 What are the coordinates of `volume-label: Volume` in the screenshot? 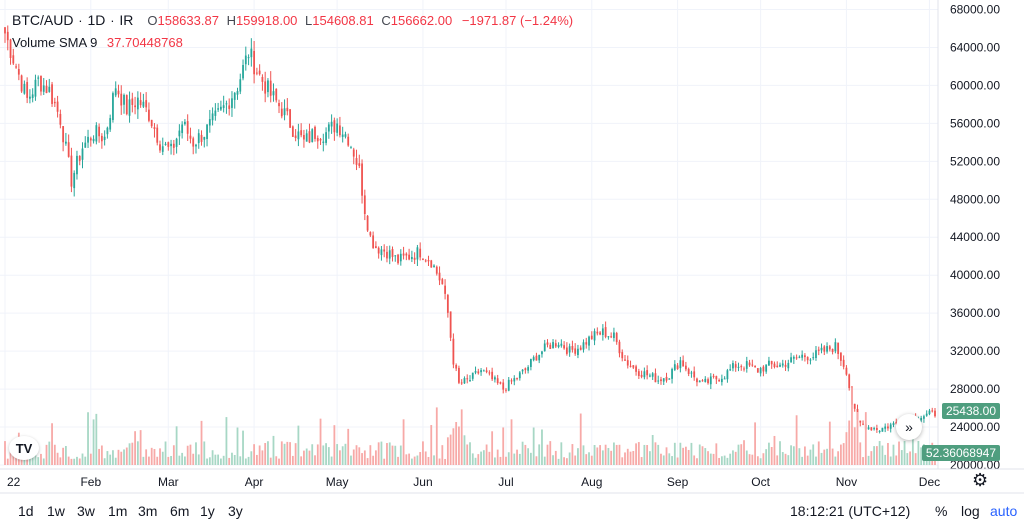 It's located at (34, 42).